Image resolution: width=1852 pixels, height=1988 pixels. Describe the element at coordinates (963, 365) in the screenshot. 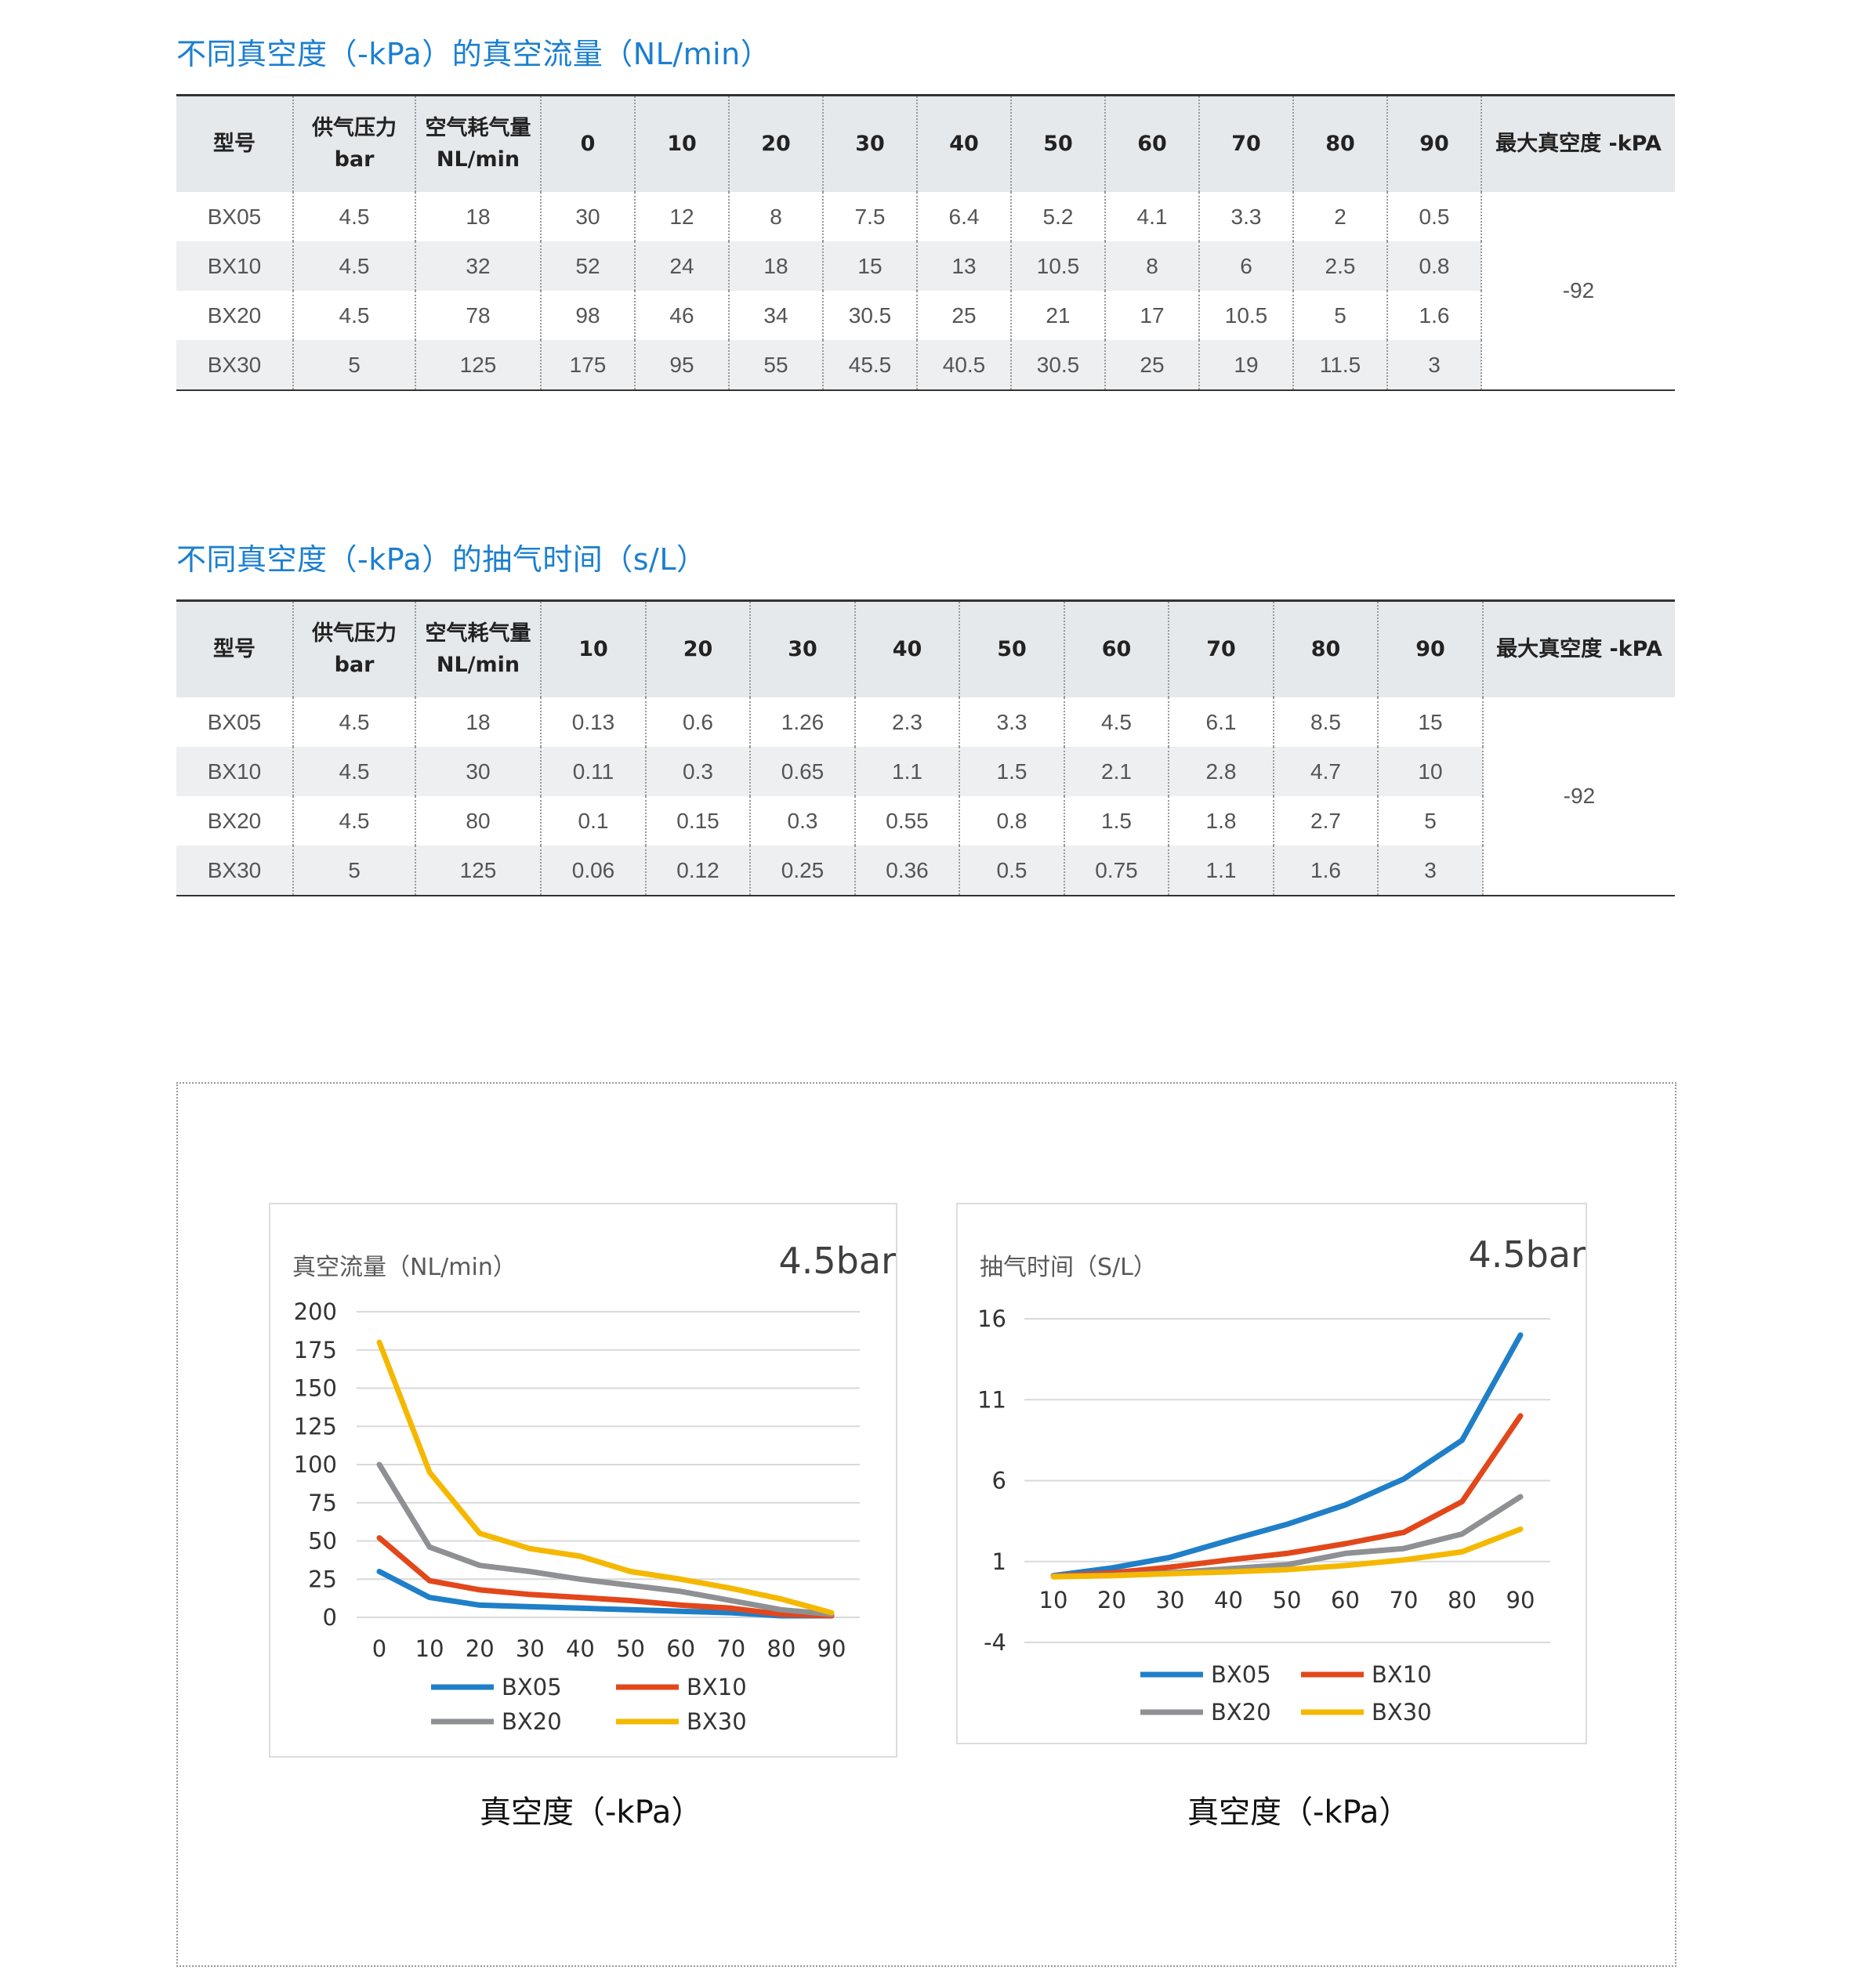

I see `table-cell: 40.5` at that location.